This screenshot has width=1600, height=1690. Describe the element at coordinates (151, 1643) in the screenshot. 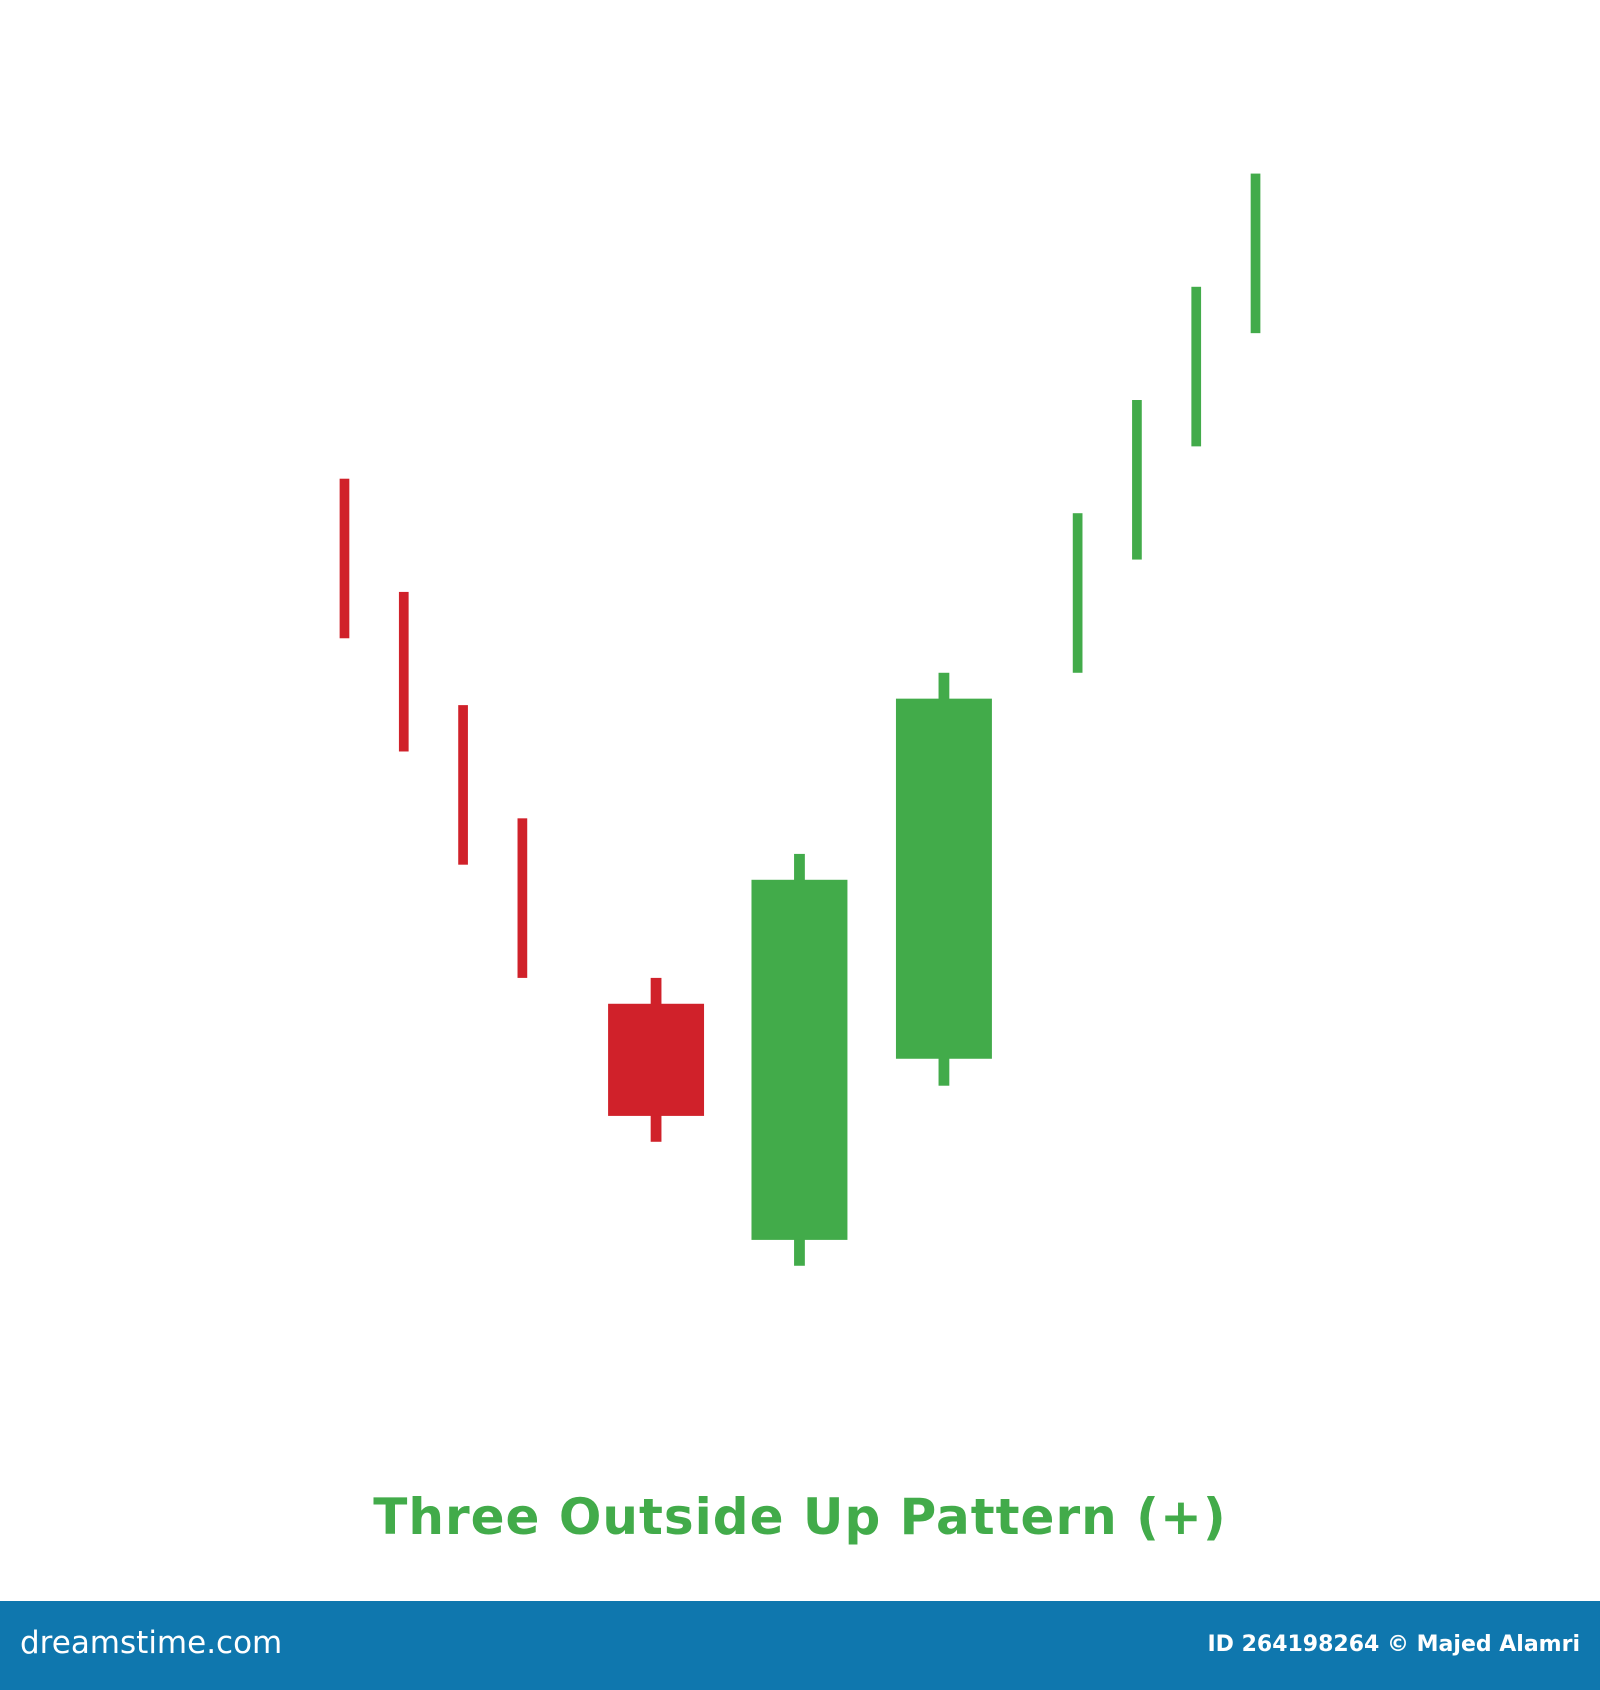

I see `dreamstime-logo: dreamstime.com` at that location.